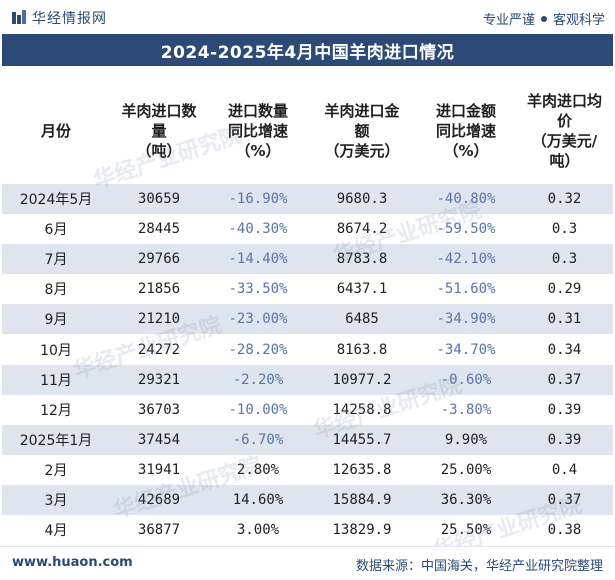 Image resolution: width=615 pixels, height=580 pixels. I want to click on column-header-line: （万美元/, so click(564, 141).